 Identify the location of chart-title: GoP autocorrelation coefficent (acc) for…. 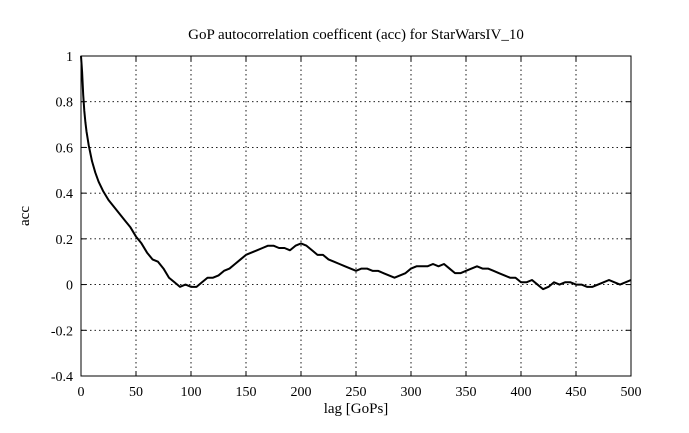
(356, 35).